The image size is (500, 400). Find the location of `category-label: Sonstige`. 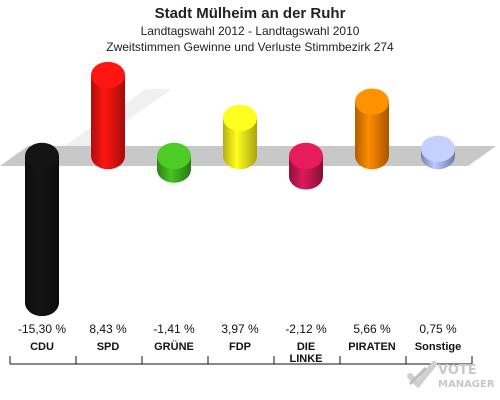

category-label: Sonstige is located at coordinates (438, 347).